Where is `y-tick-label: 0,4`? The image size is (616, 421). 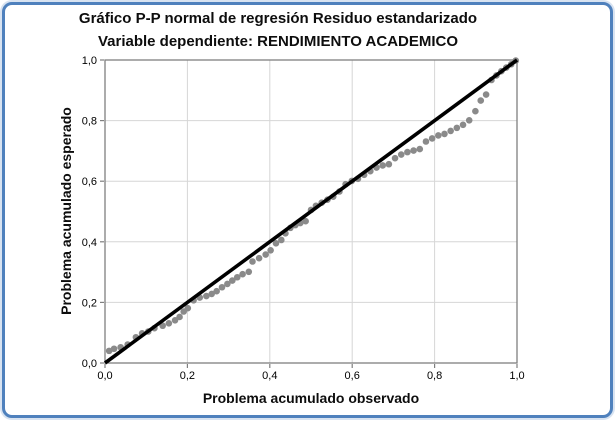
y-tick-label: 0,4 is located at coordinates (89, 243).